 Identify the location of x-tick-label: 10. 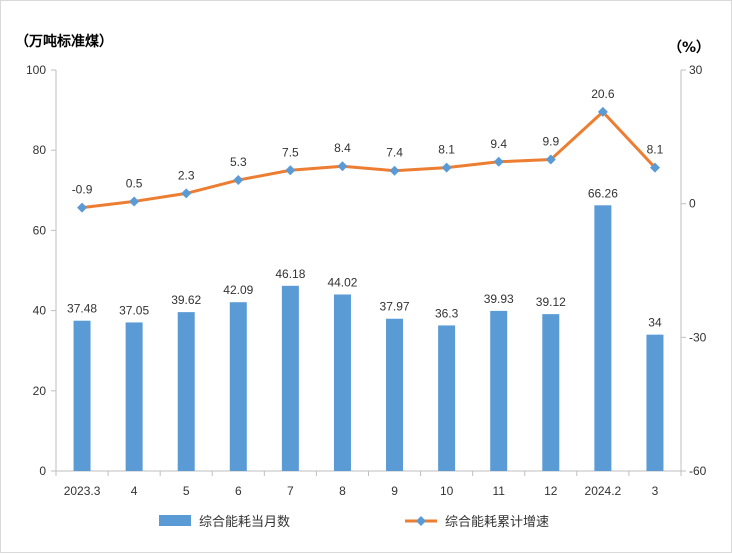
(447, 491).